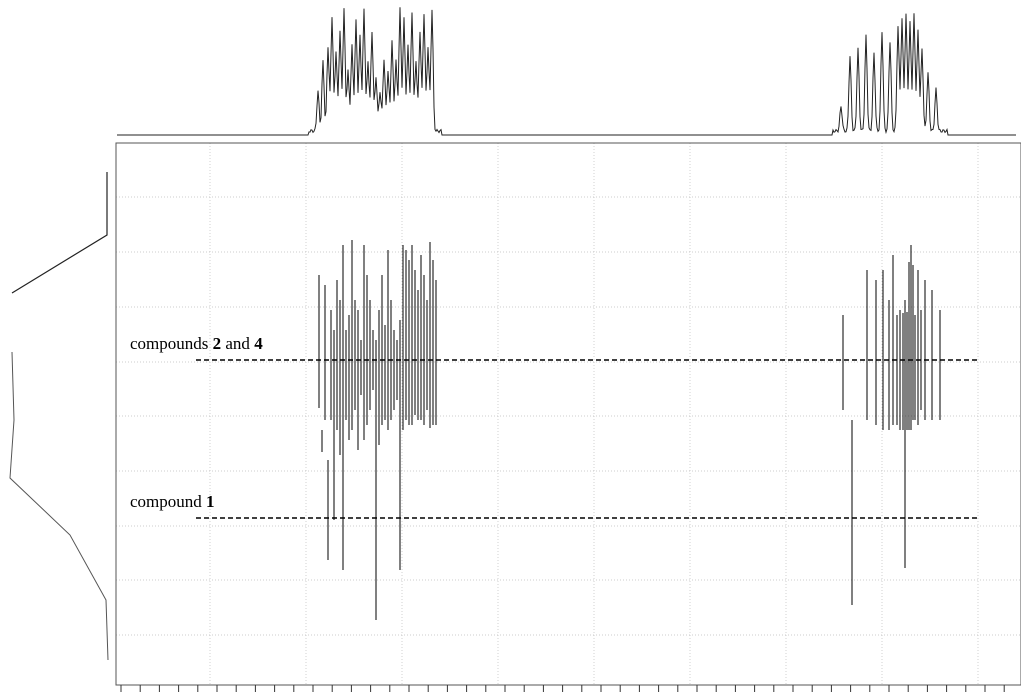 The height and width of the screenshot is (695, 1021). Describe the element at coordinates (196, 343) in the screenshot. I see `compounds-2-and-4-label: compounds 2 and 4` at that location.